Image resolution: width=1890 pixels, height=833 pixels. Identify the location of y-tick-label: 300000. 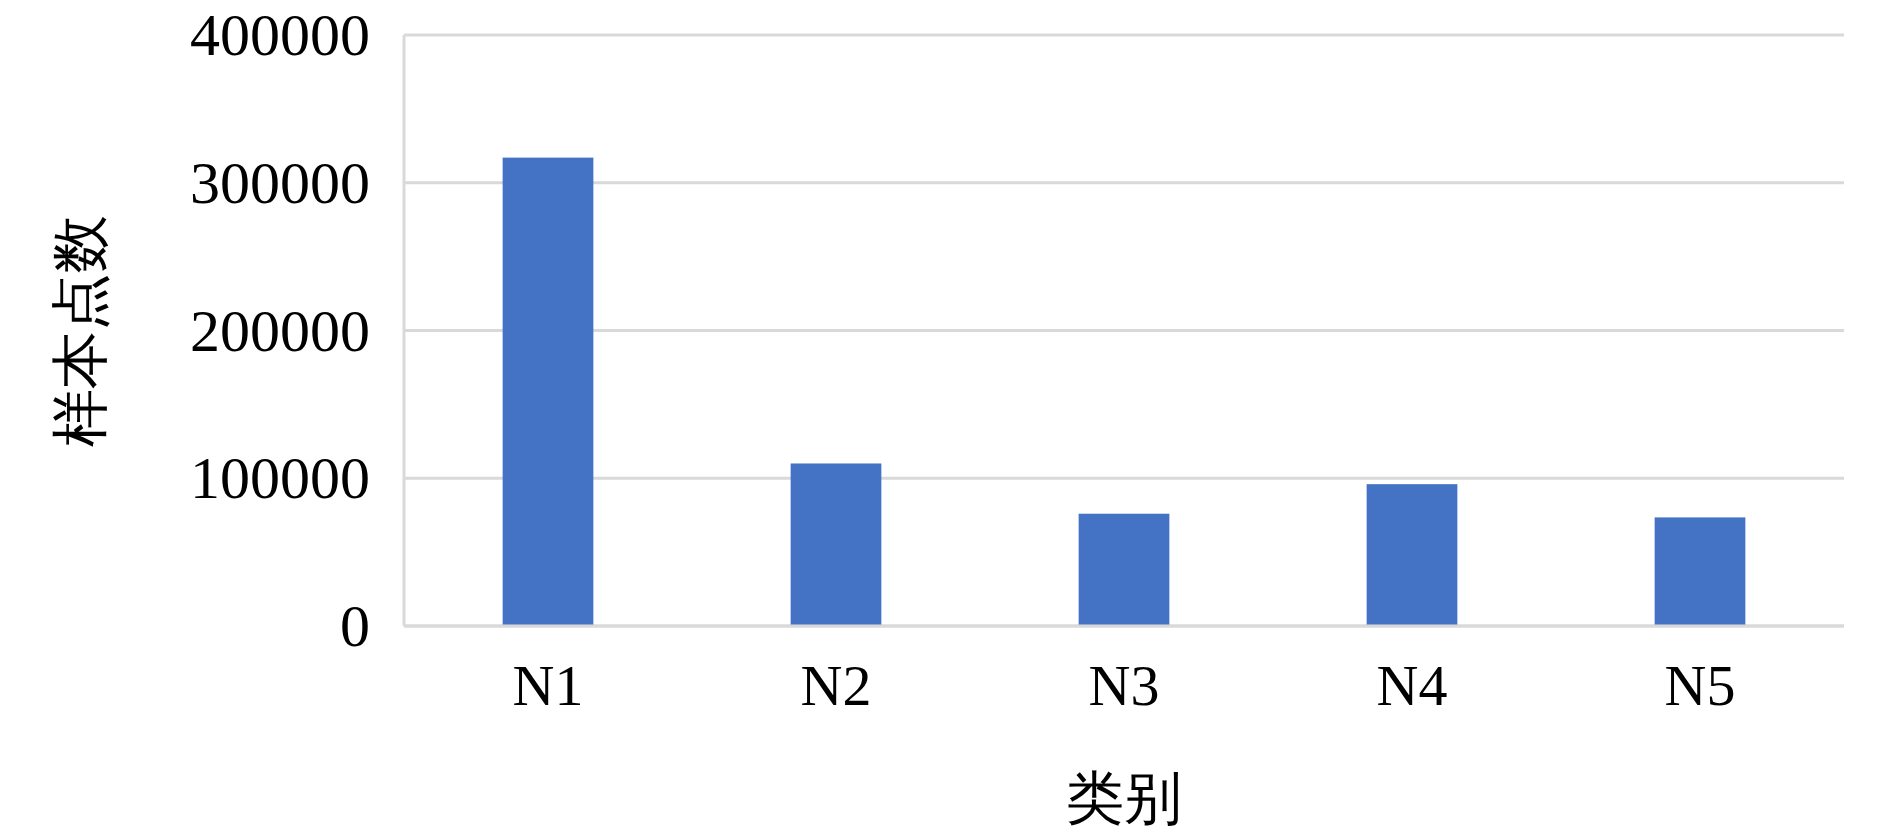
(280, 182).